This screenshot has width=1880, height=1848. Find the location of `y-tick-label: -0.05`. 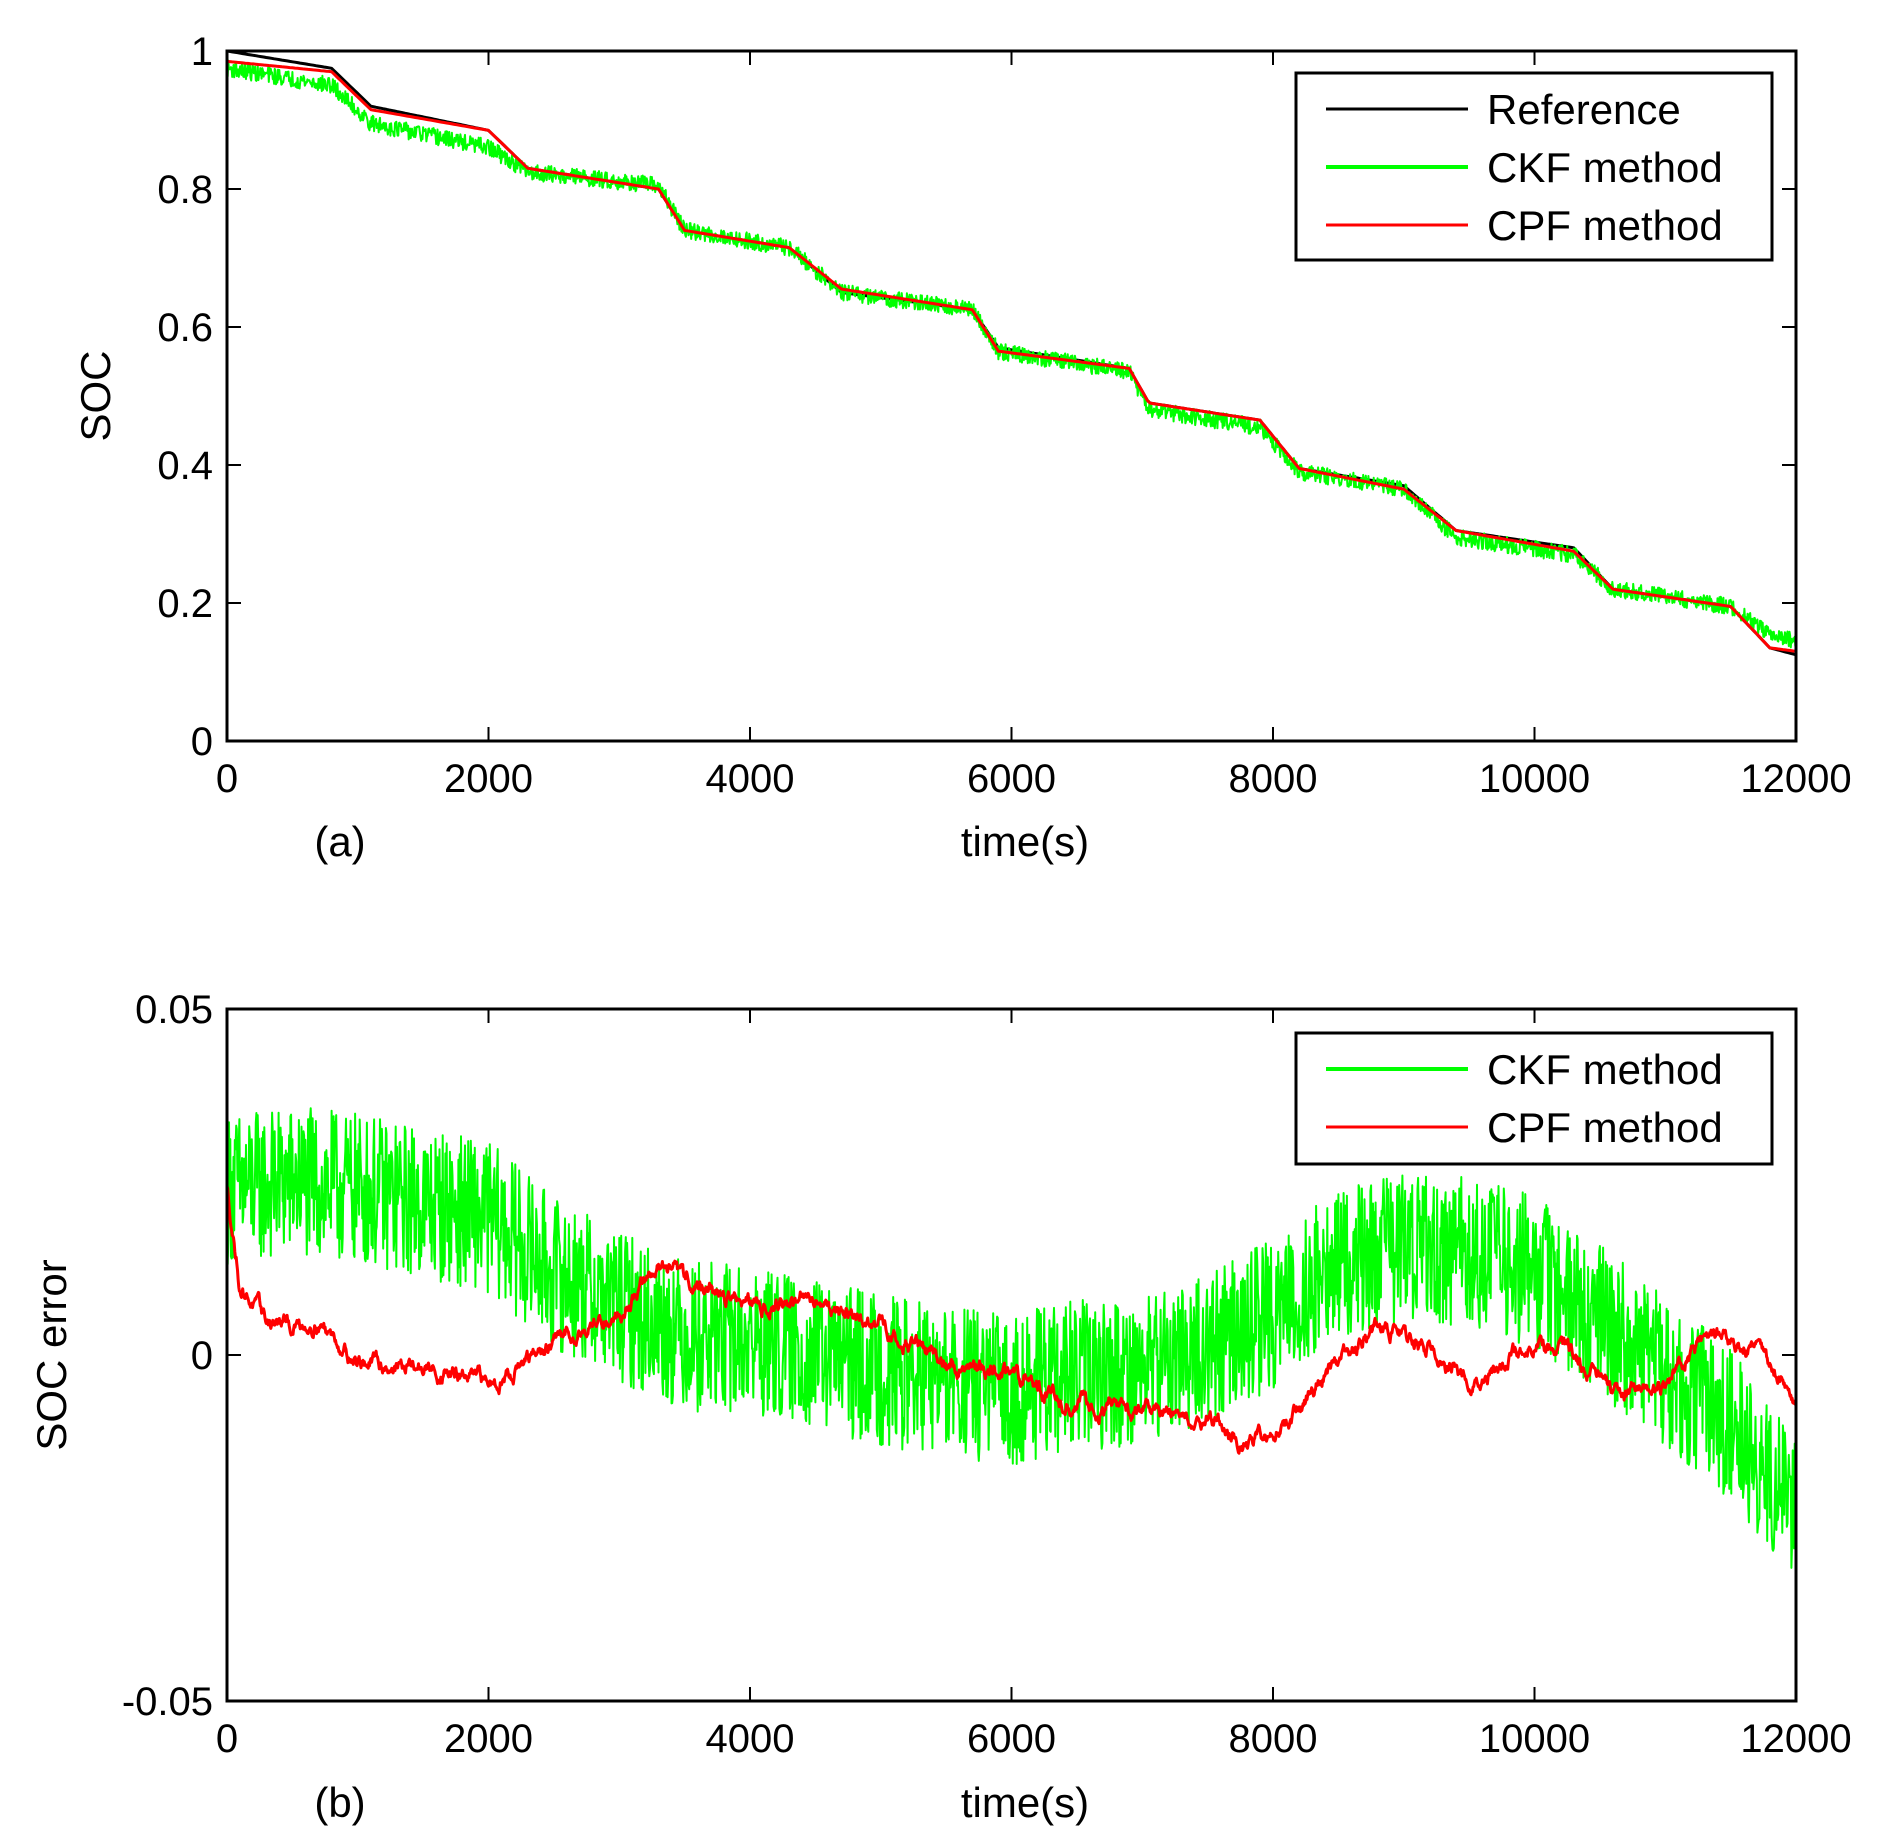

y-tick-label: -0.05 is located at coordinates (167, 1702).